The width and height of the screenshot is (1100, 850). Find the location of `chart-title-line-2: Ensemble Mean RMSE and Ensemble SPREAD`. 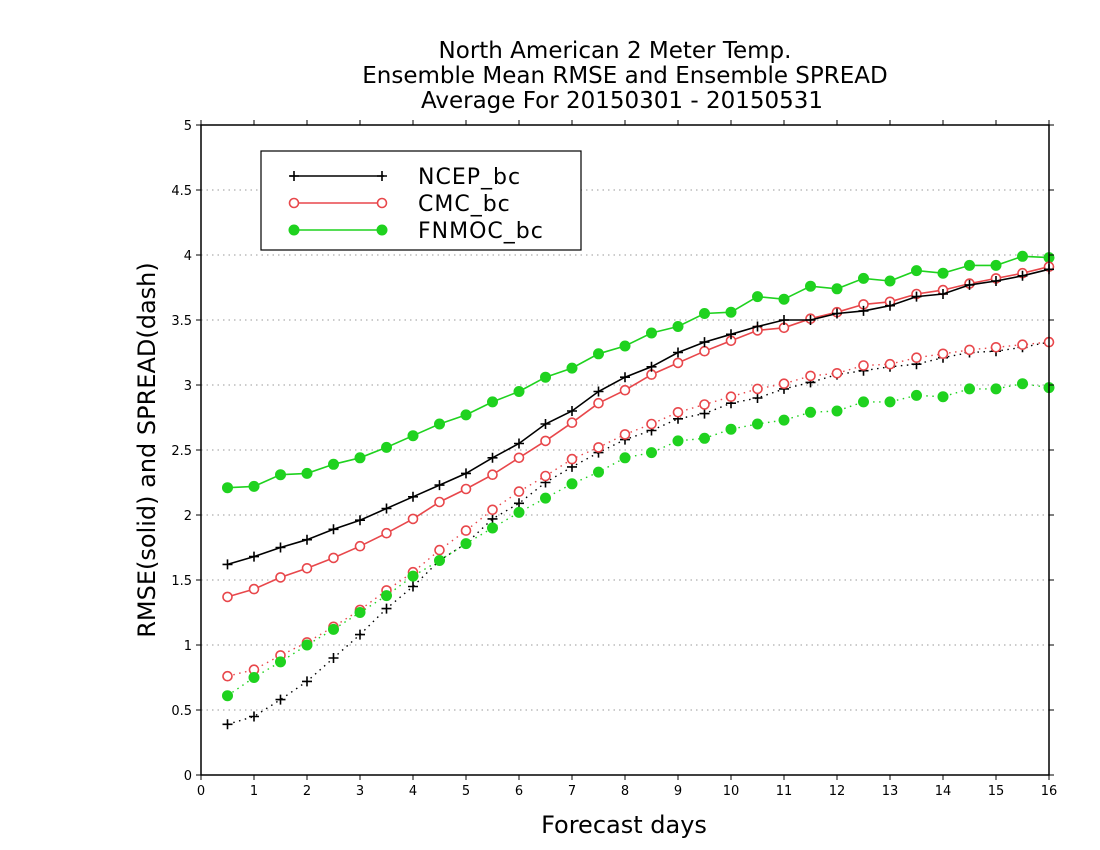

chart-title-line-2: Ensemble Mean RMSE and Ensemble SPREAD is located at coordinates (624, 76).